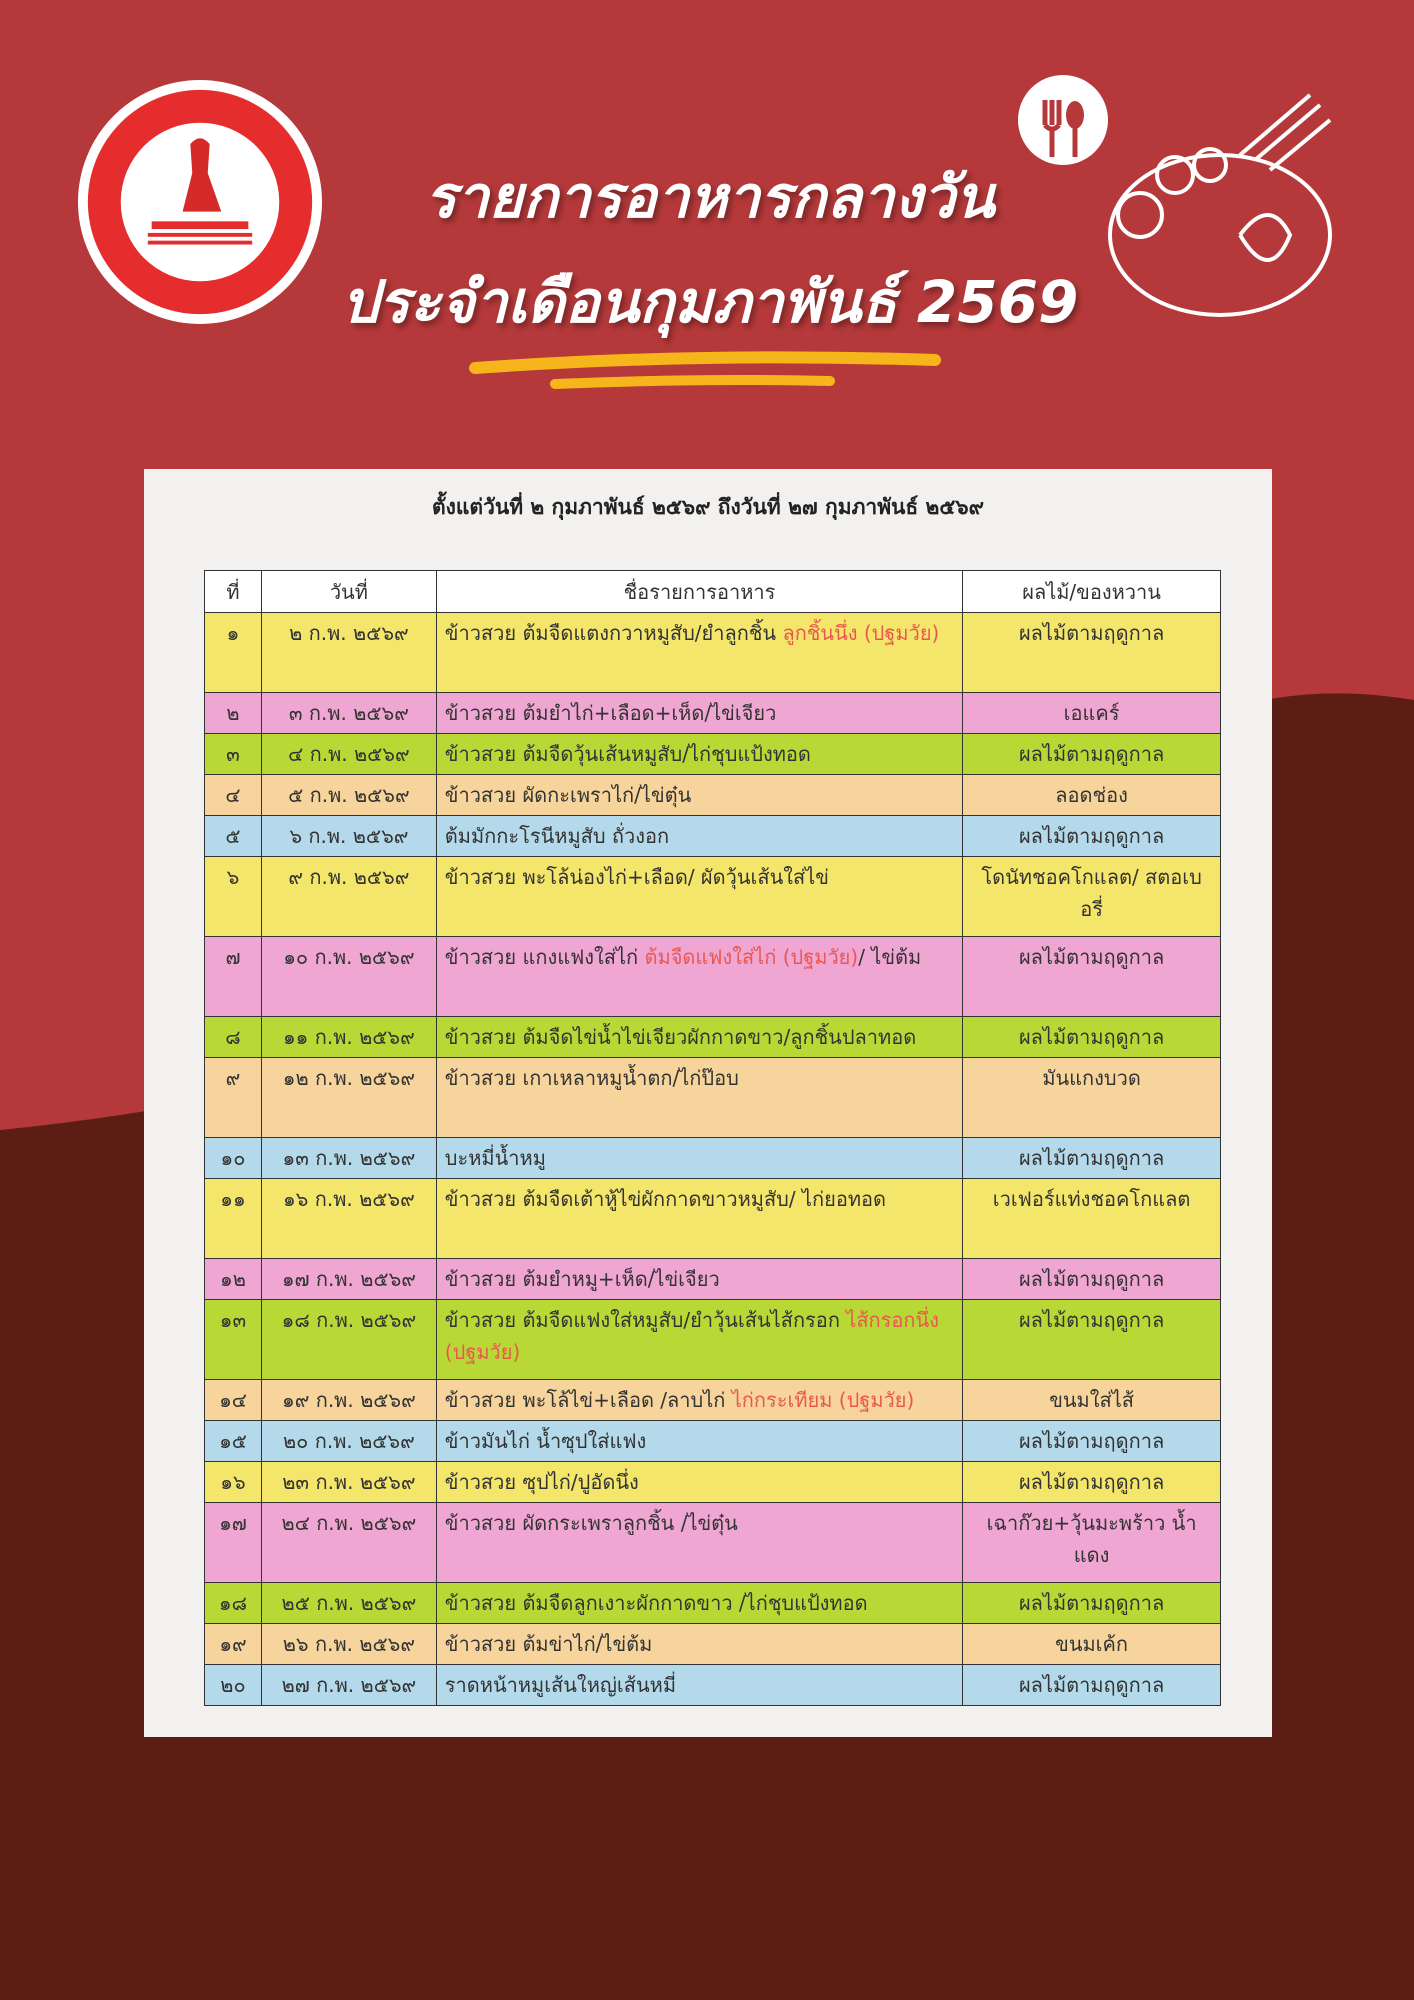 Image resolution: width=1414 pixels, height=2000 pixels. What do you see at coordinates (691, 1336) in the screenshot?
I see `food-preschool-highlight: ไส้กรอกนึ่ง (ปฐมวัย)` at bounding box center [691, 1336].